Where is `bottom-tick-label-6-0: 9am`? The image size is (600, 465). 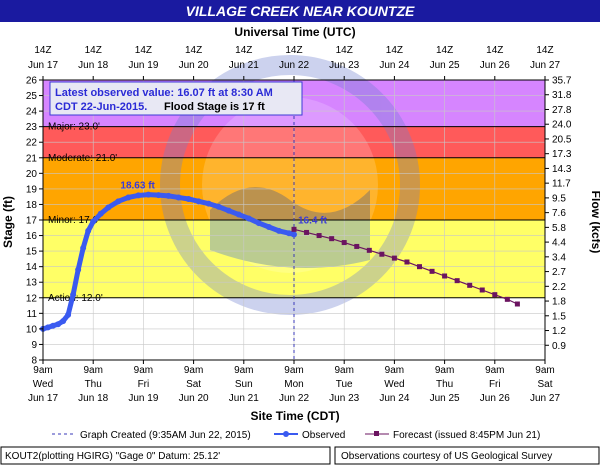
bottom-tick-label-6-0: 9am is located at coordinates (343, 370).